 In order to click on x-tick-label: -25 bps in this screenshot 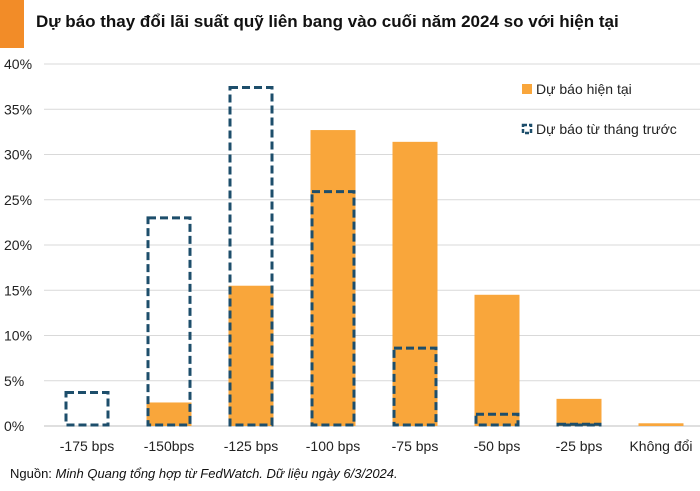, I will do `click(579, 446)`.